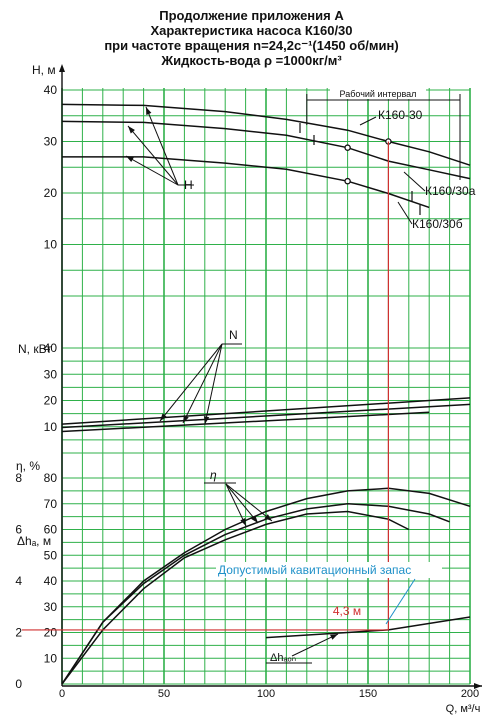  I want to click on y-tick-label-eta: 80, so click(51, 478).